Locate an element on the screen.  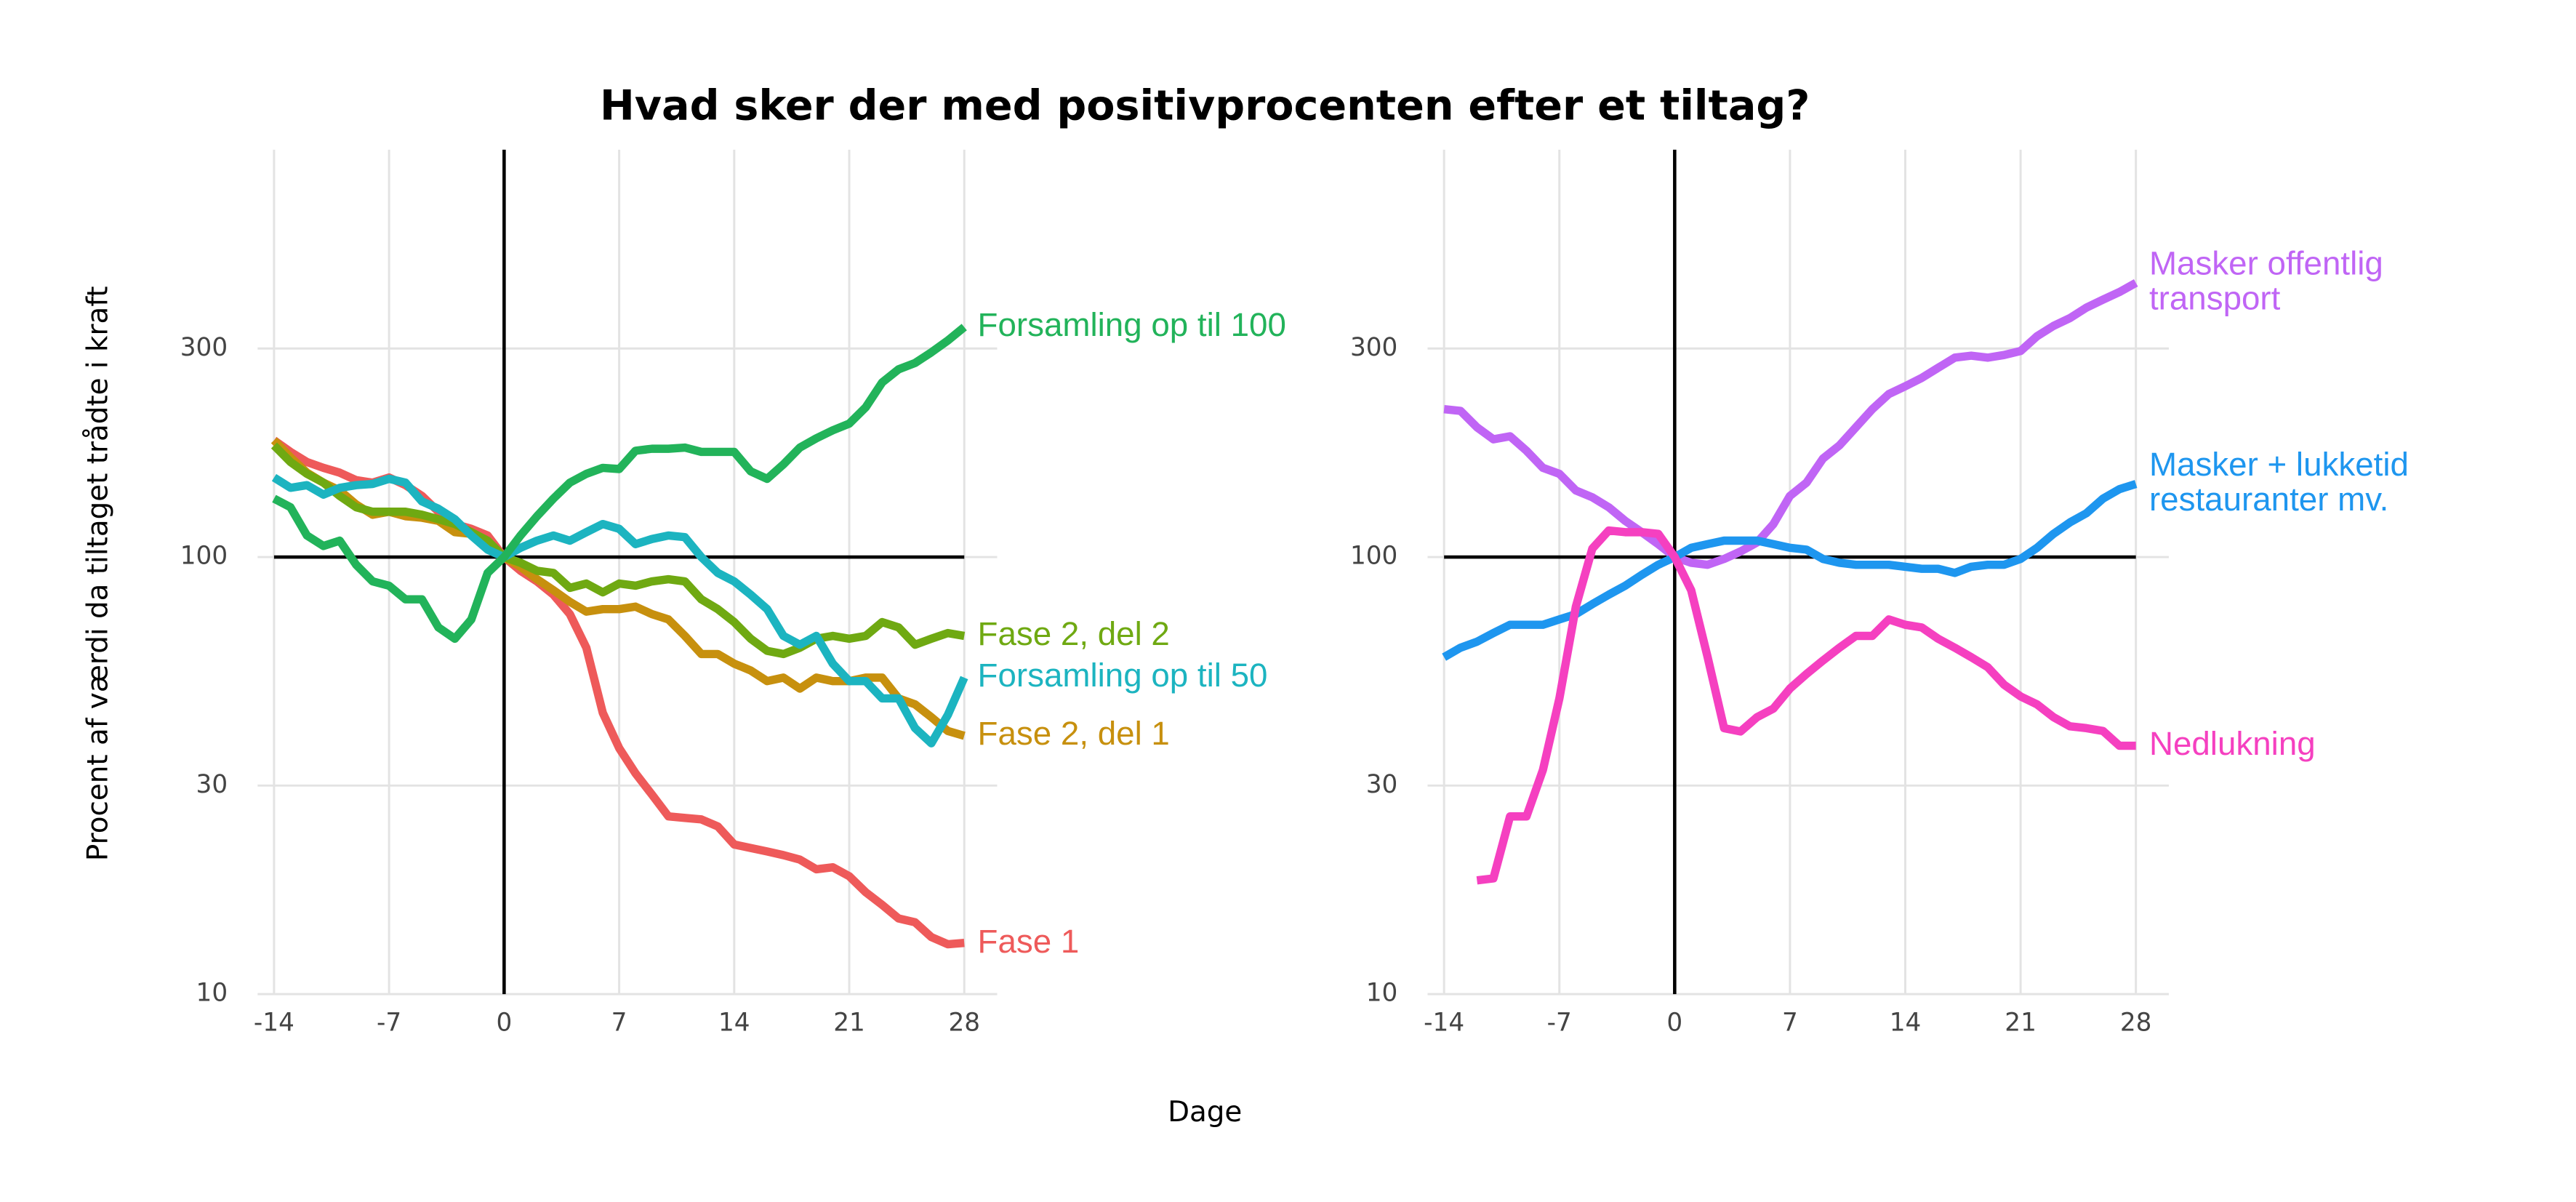
series-label-wrap: Masker offentlig transport is located at coordinates (2290, 282).